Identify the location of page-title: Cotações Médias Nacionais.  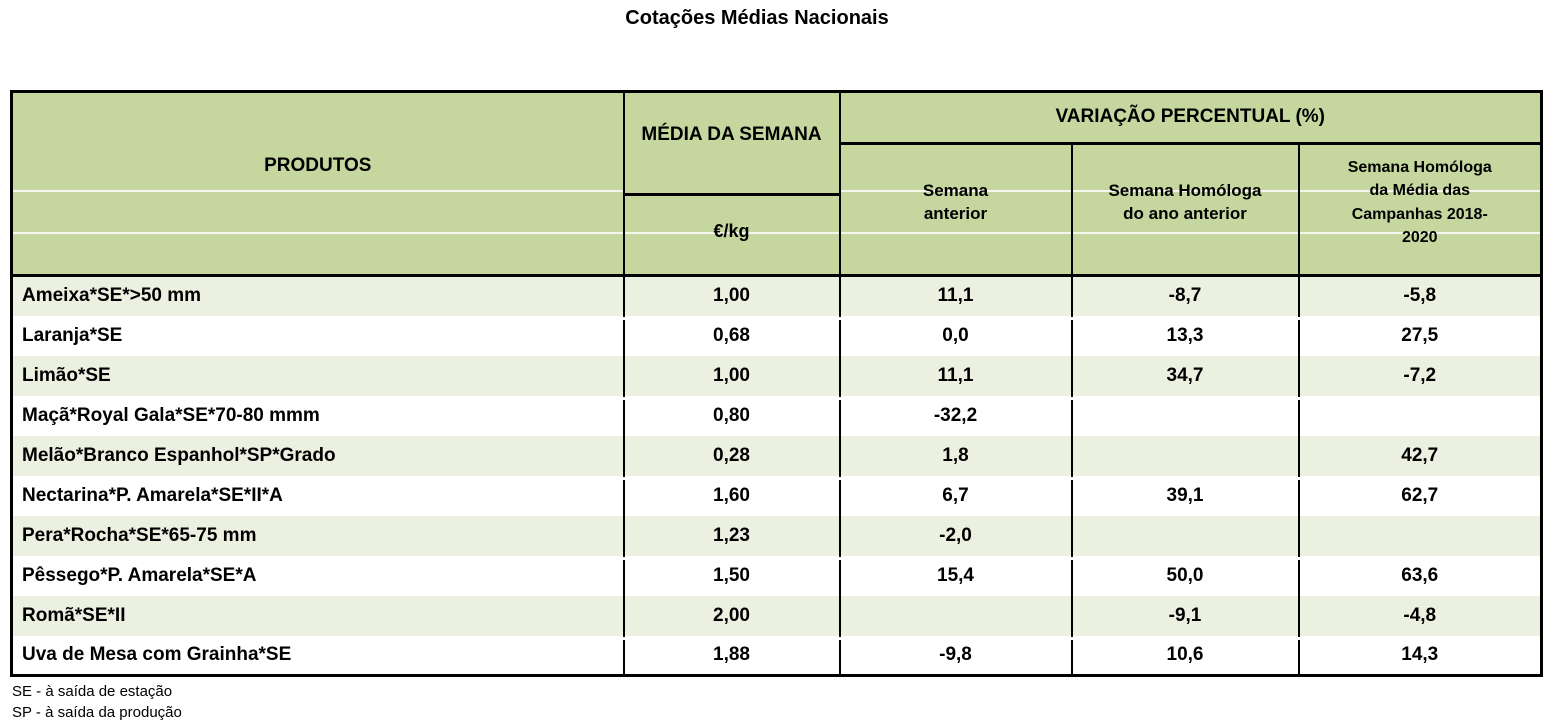
(757, 18).